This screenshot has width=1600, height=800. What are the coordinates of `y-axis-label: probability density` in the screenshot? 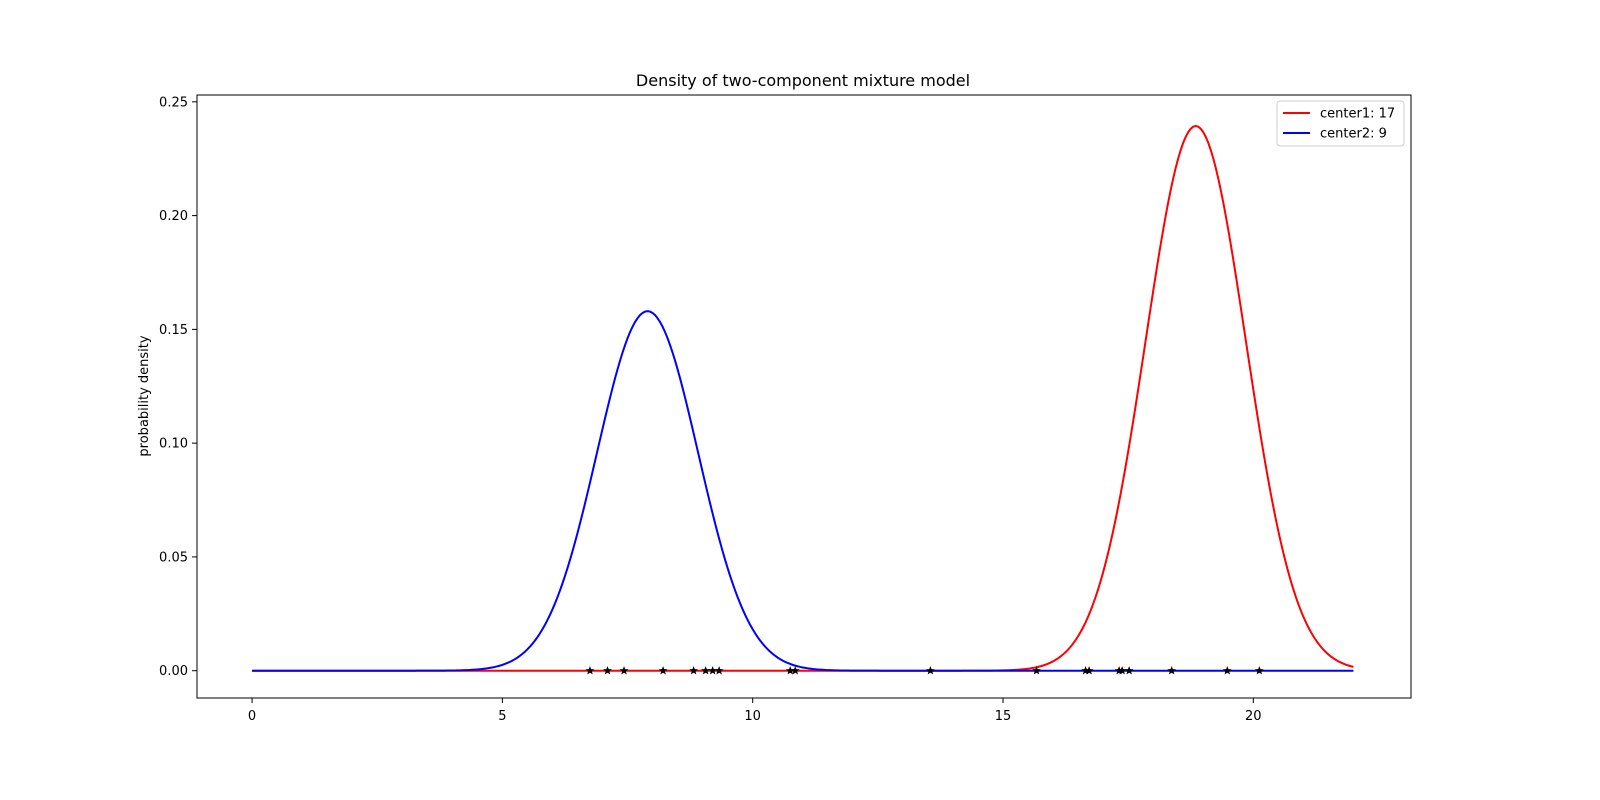 It's located at (144, 395).